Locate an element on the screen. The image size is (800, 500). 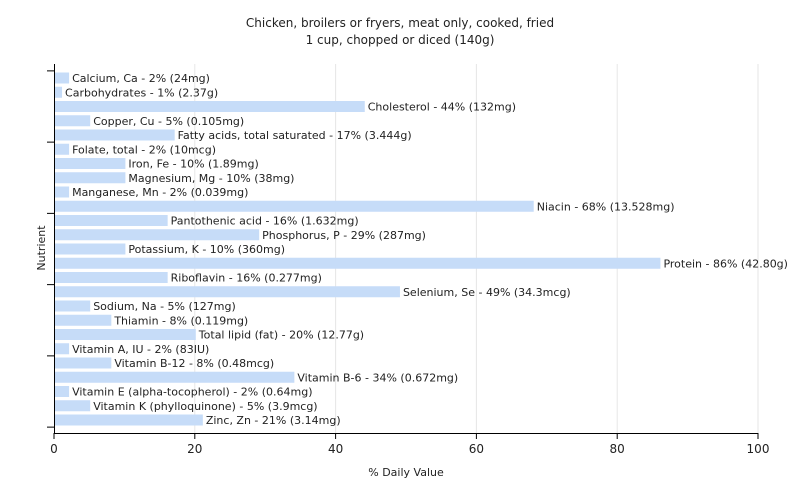
bar-label-20: Vitamin B-12 - 8% (0.48mcg) is located at coordinates (194, 363).